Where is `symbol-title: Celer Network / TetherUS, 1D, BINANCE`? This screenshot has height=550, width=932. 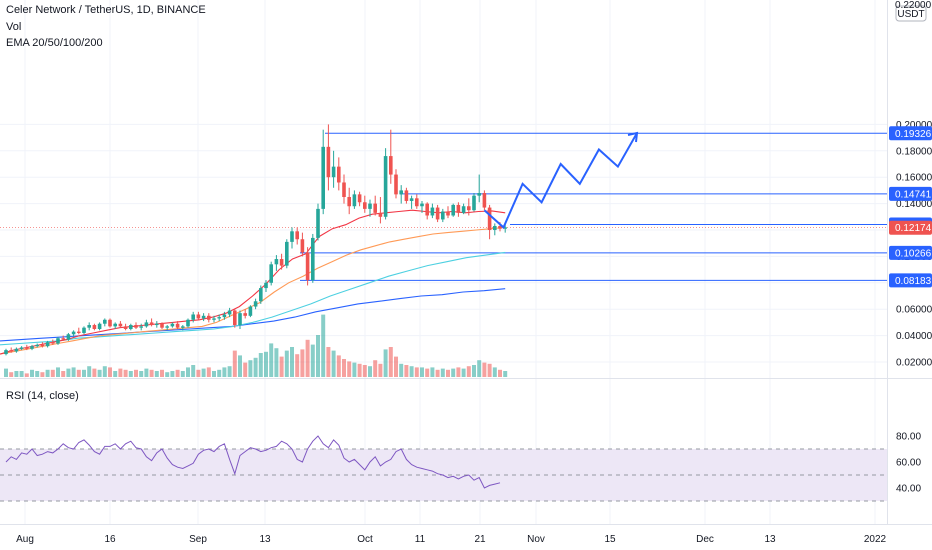 symbol-title: Celer Network / TetherUS, 1D, BINANCE is located at coordinates (106, 10).